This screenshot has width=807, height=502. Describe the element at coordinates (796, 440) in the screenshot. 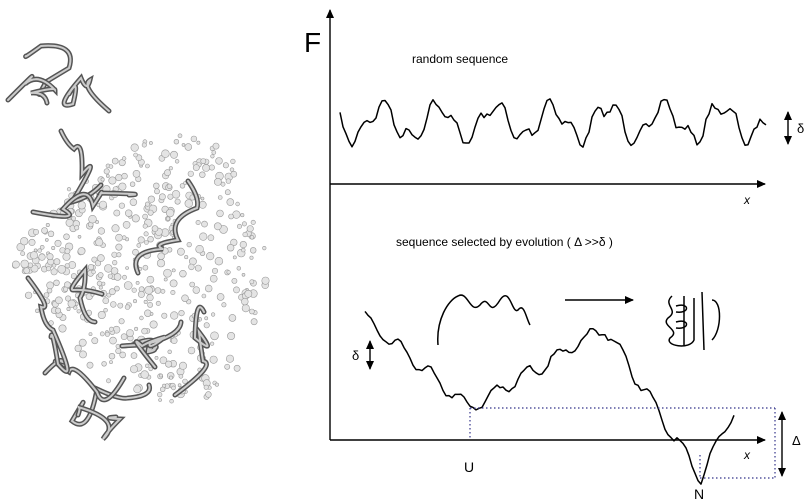

I see `big-delta-label: Δ` at that location.